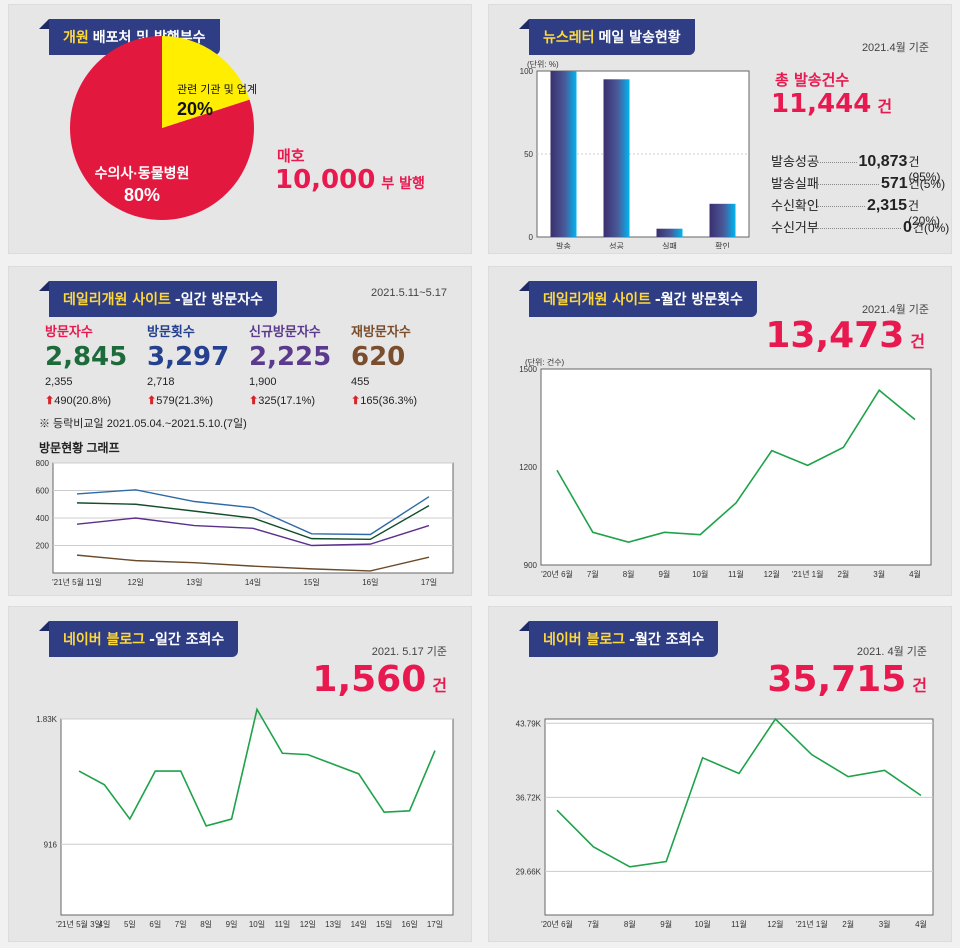 Image resolution: width=960 pixels, height=948 pixels. Describe the element at coordinates (924, 169) in the screenshot. I see `stat-unit: 건(95%)` at that location.